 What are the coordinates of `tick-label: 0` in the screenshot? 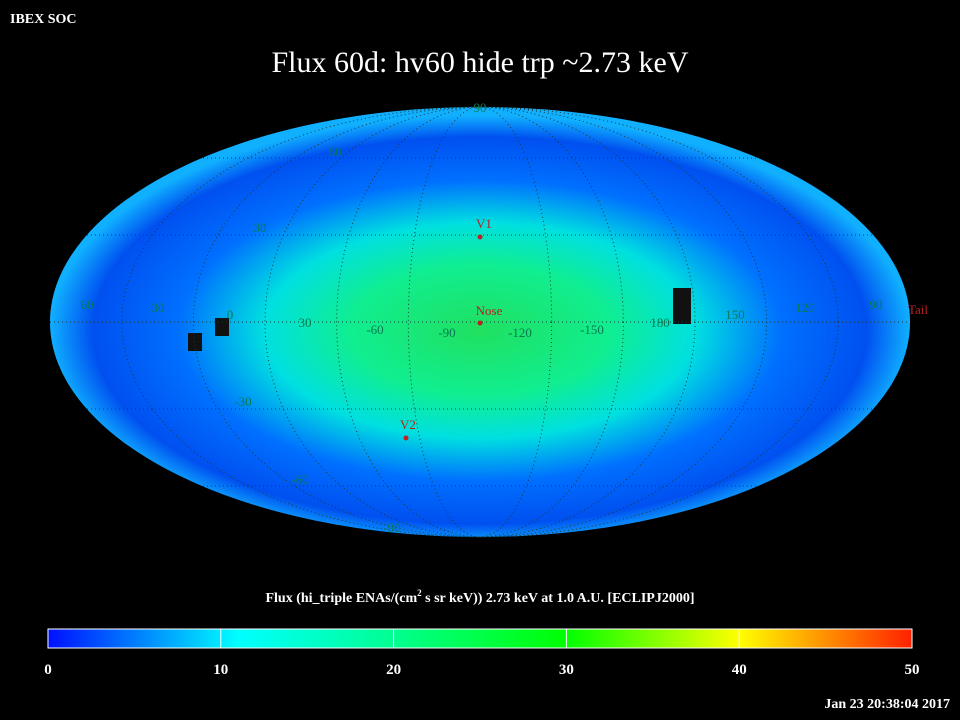 It's located at (48, 670).